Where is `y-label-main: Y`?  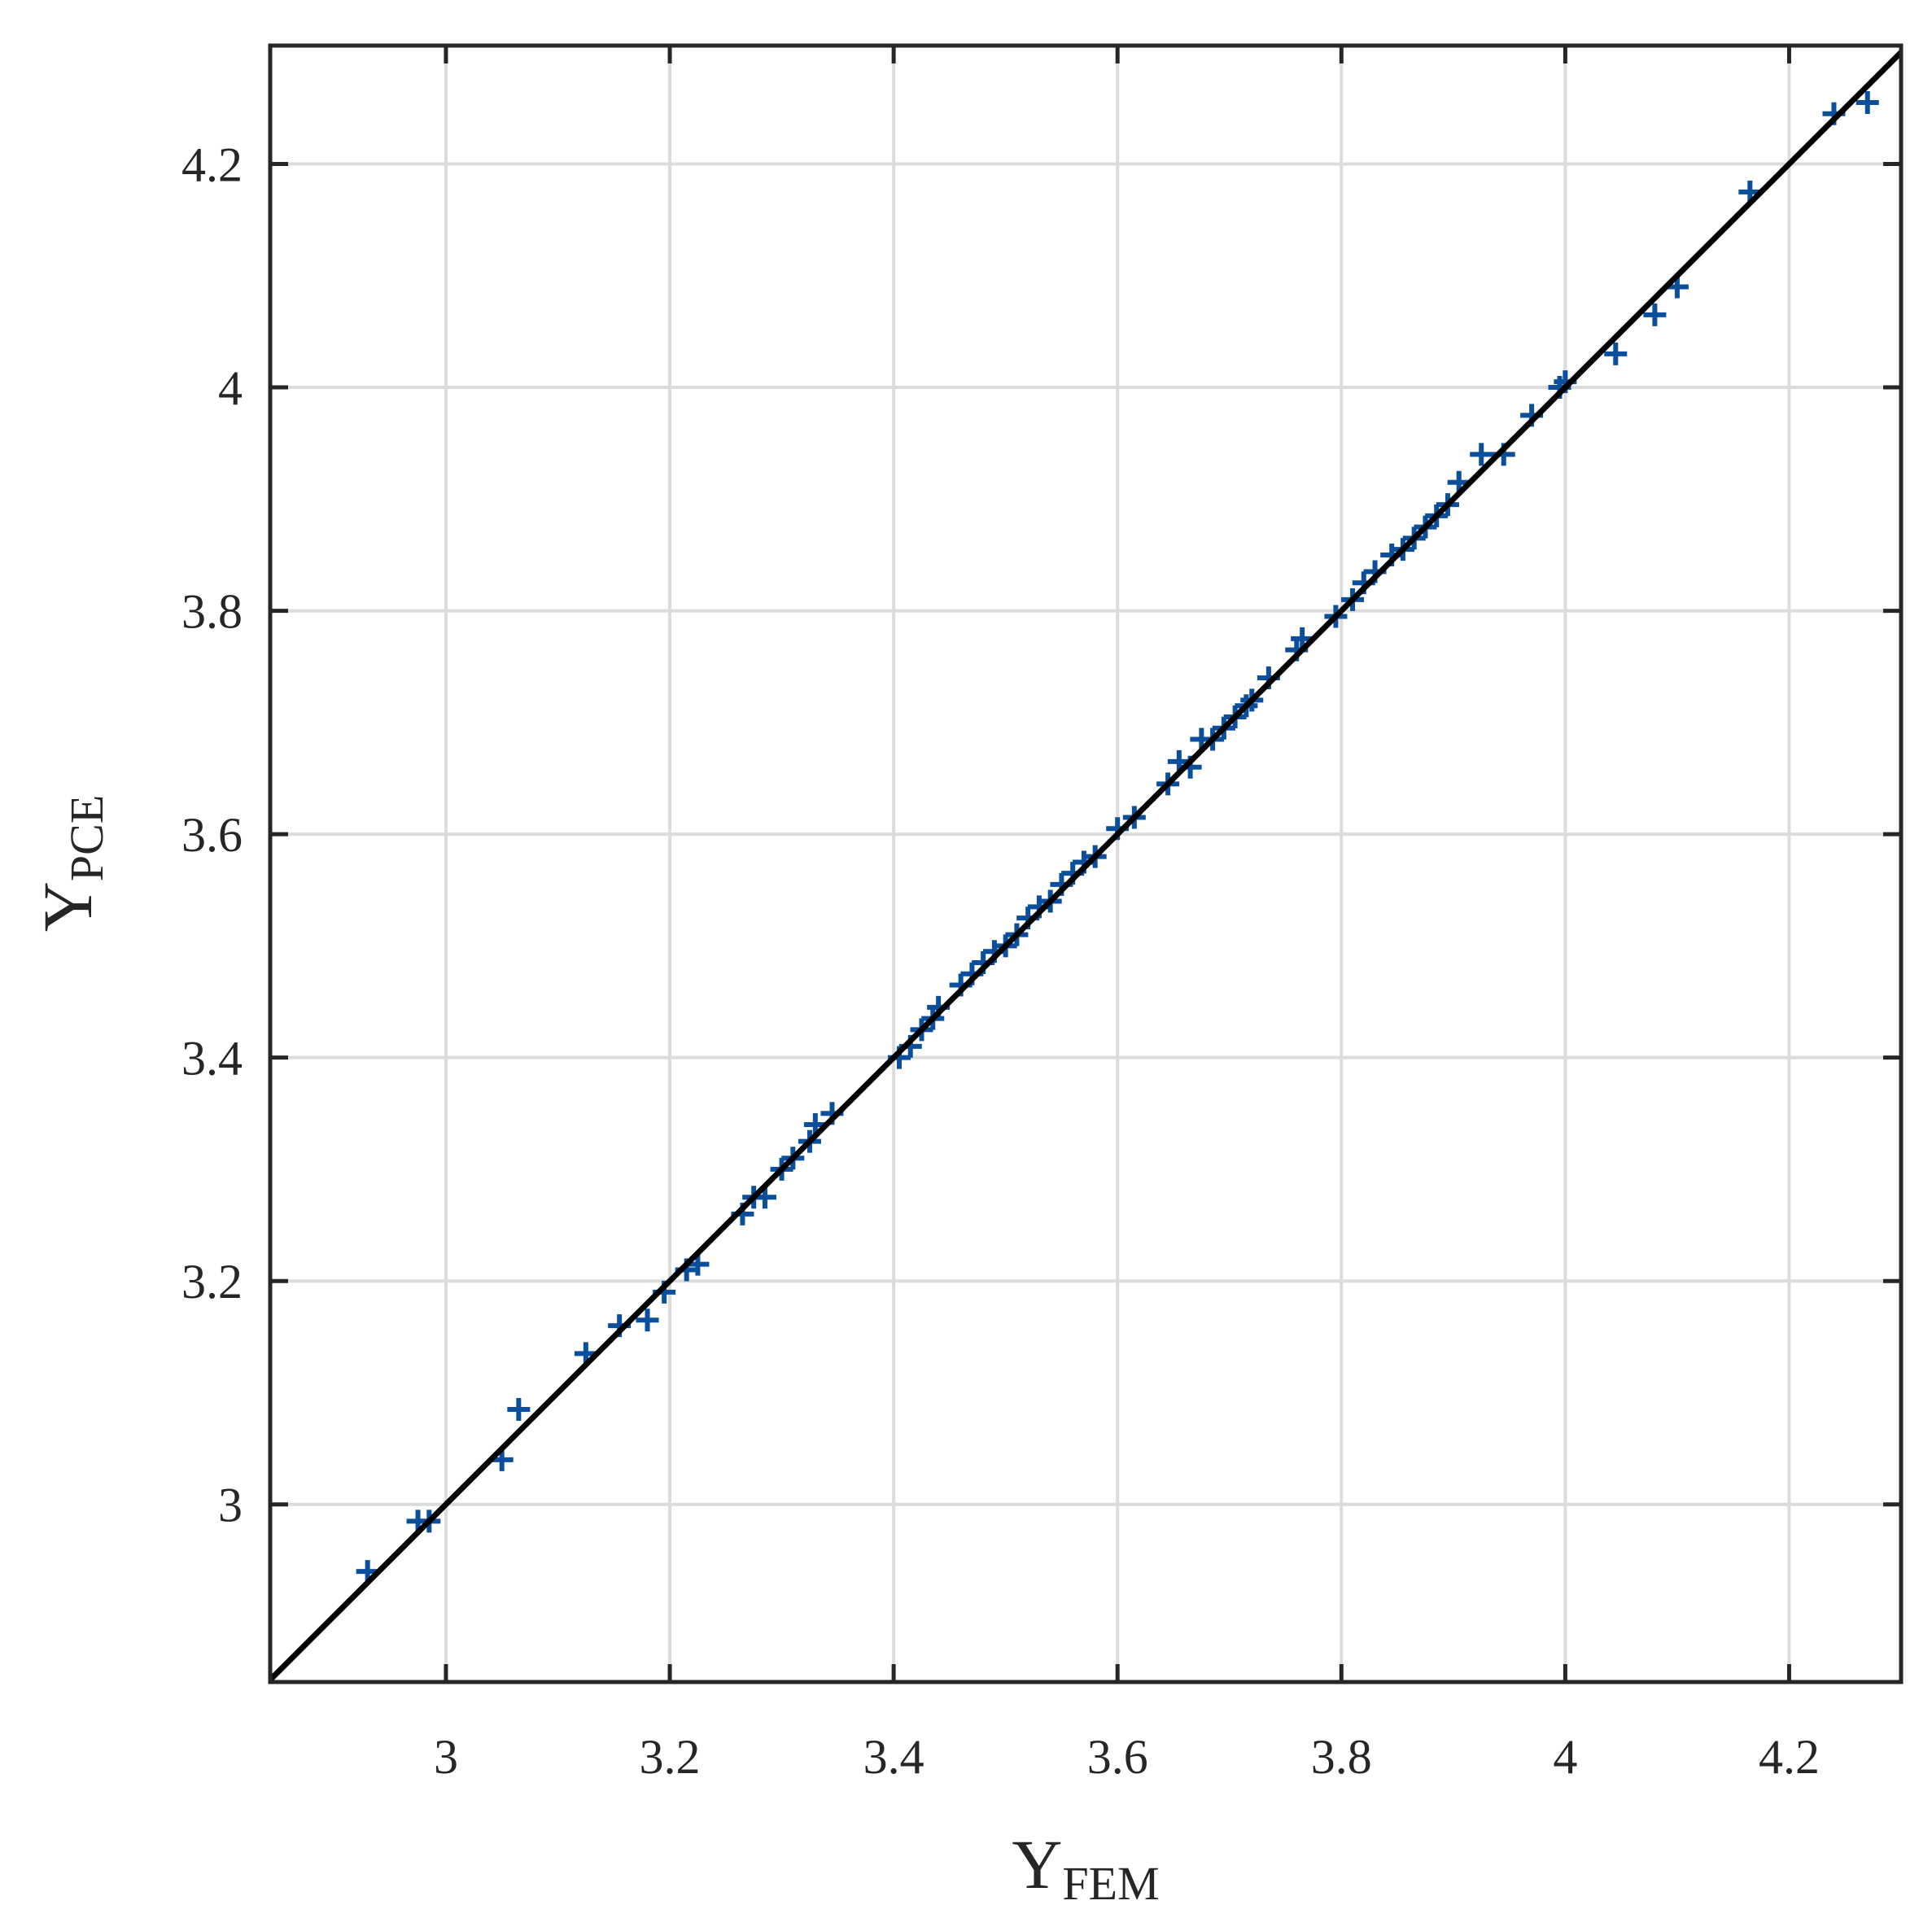 y-label-main: Y is located at coordinates (67, 907).